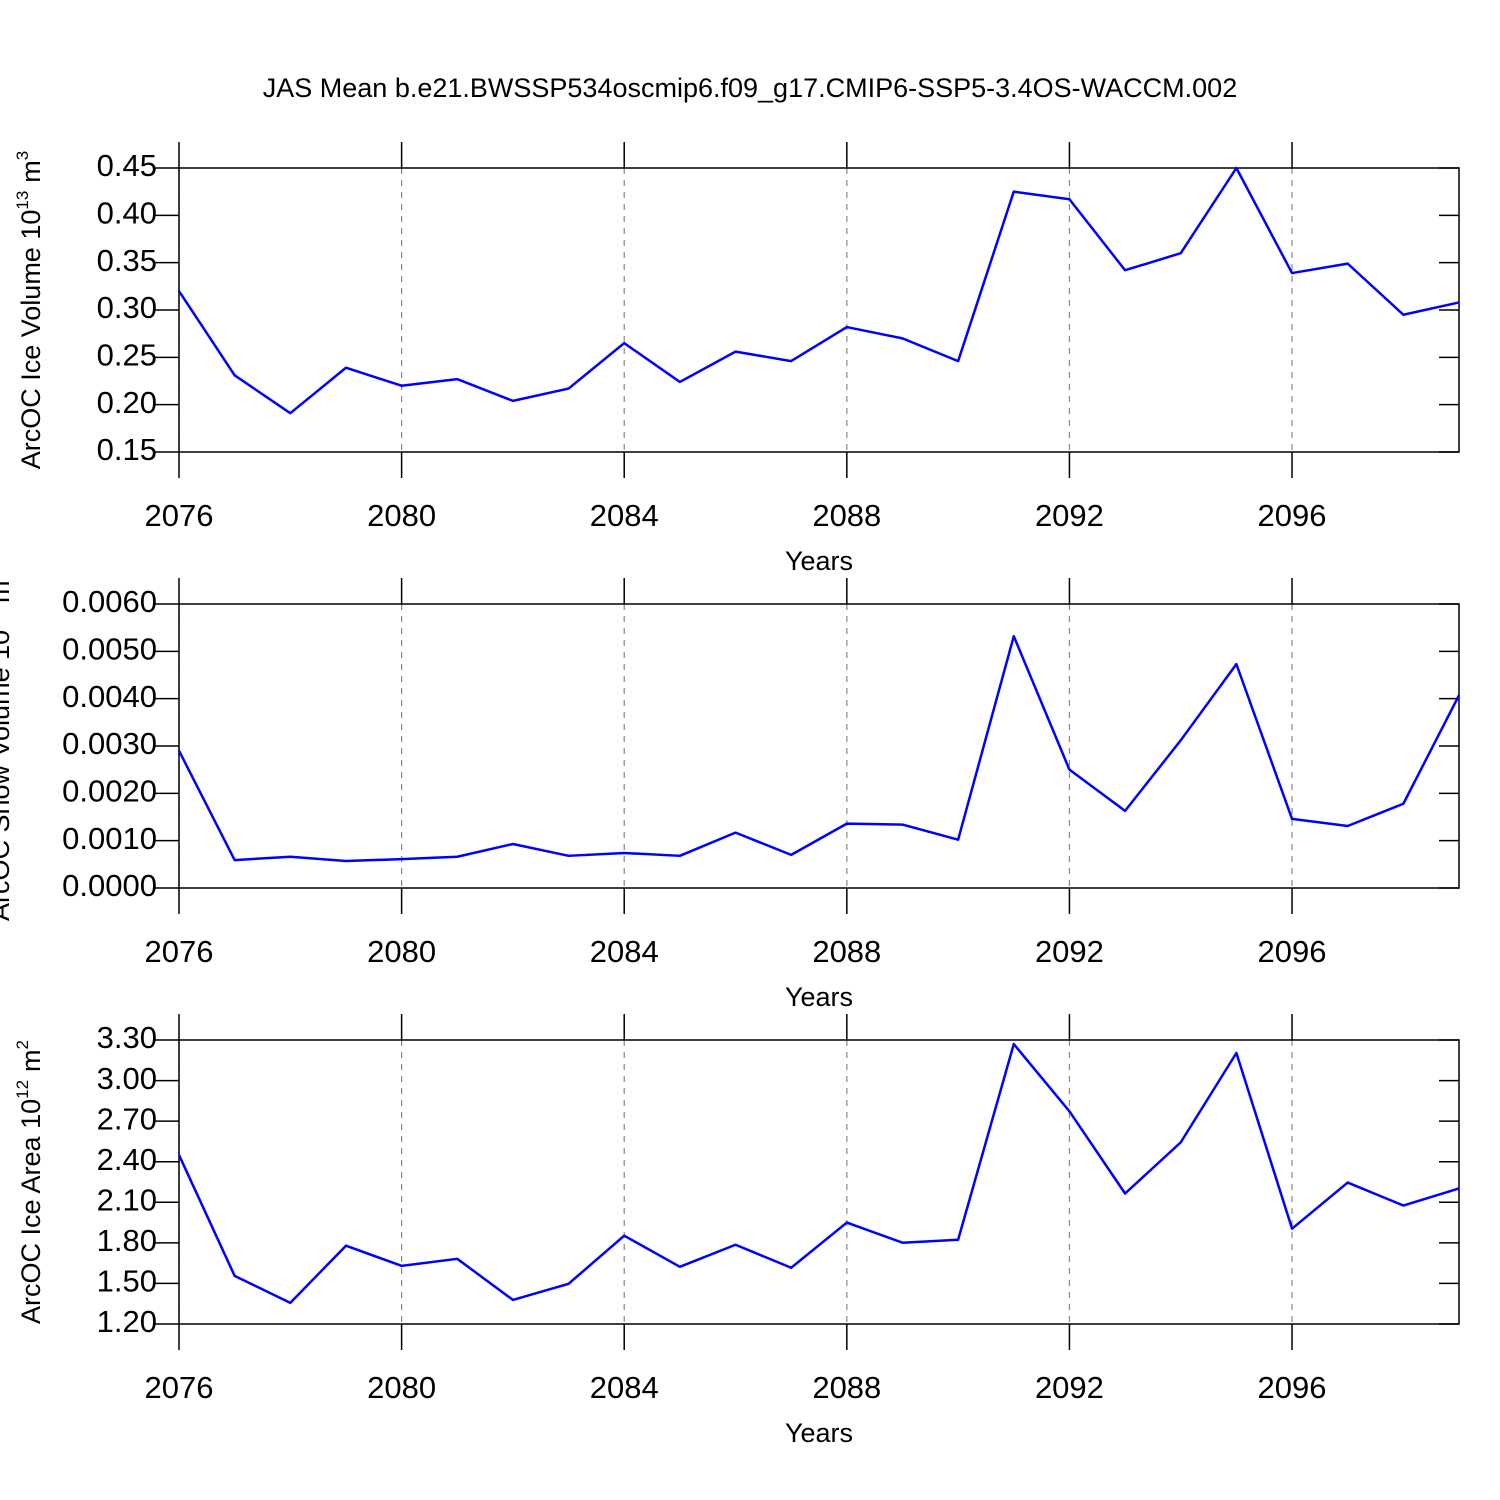 The image size is (1500, 1500). I want to click on y-tick-label: 1.50, so click(127, 1281).